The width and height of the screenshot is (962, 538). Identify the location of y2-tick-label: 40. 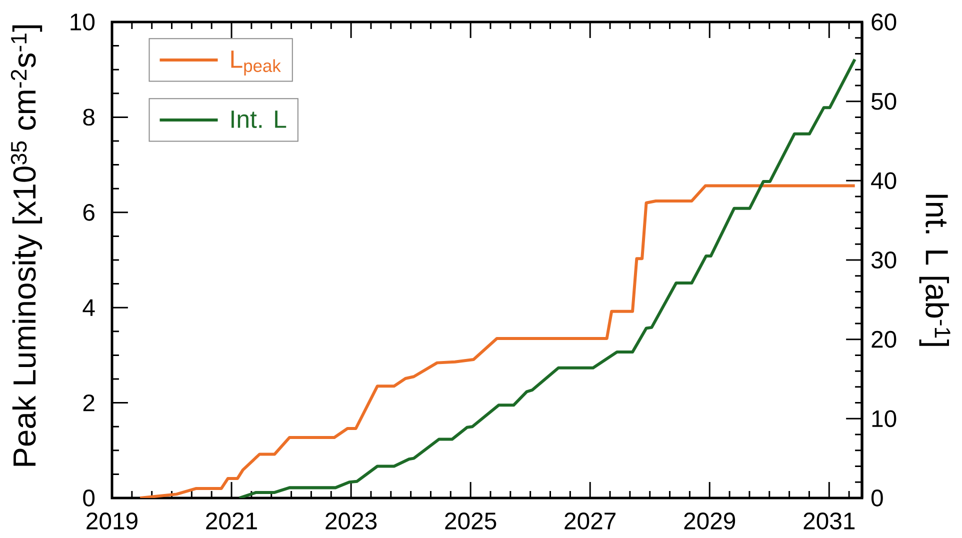
(883, 181).